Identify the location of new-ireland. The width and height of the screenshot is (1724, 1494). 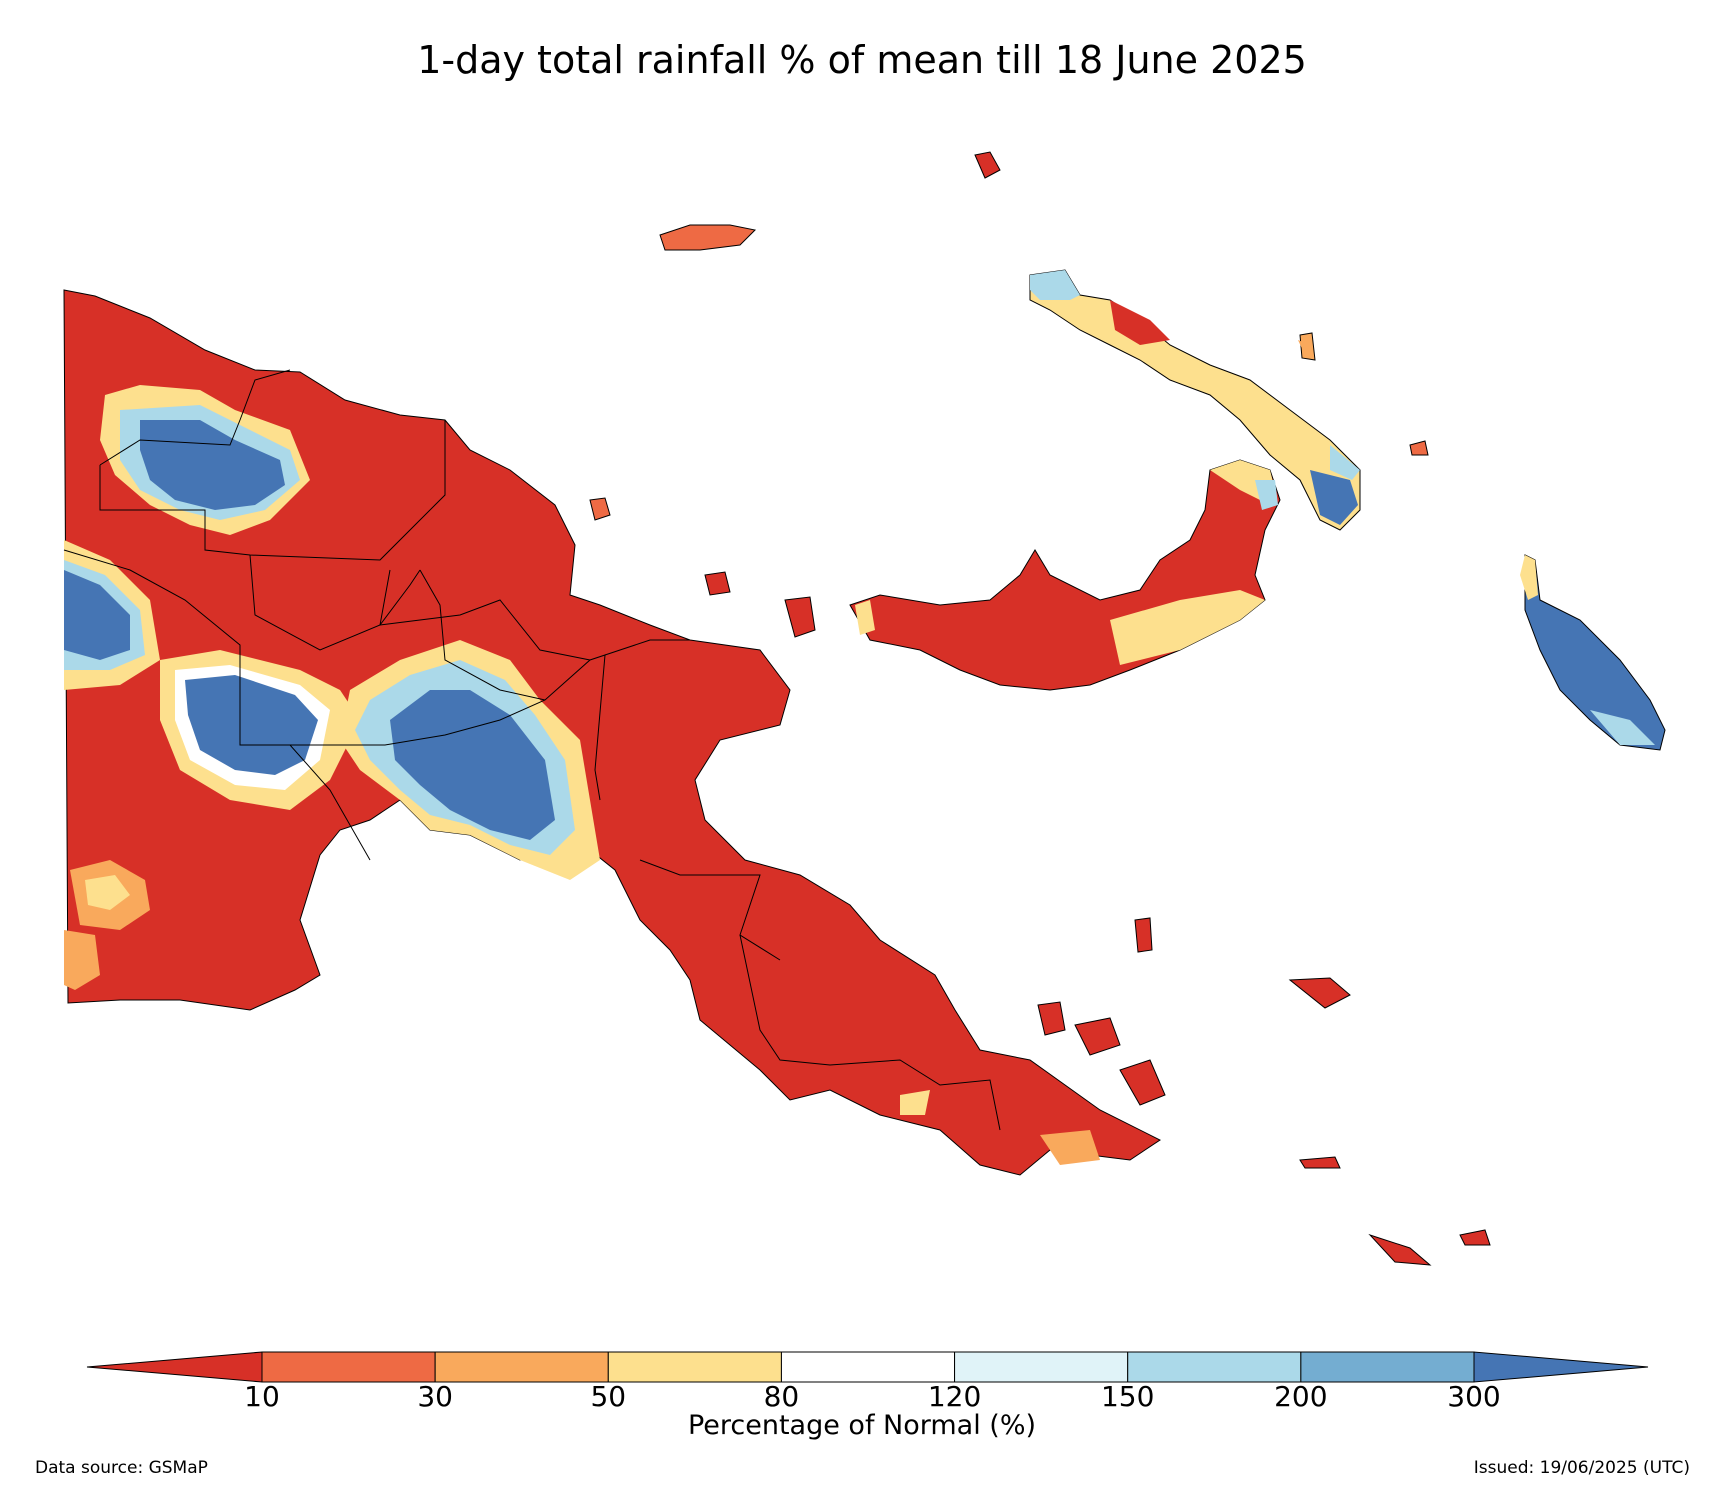
(1195, 400).